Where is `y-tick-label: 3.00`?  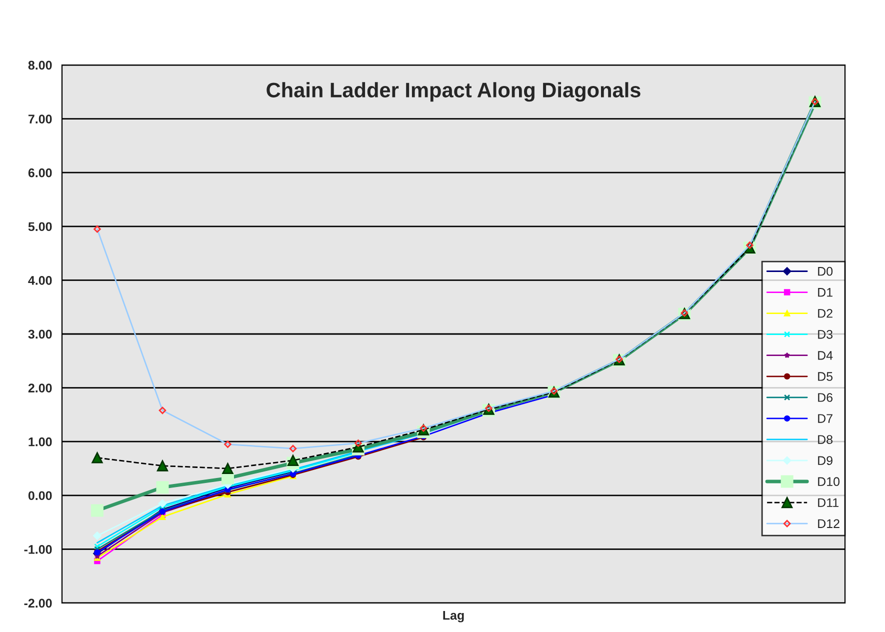
y-tick-label: 3.00 is located at coordinates (40, 334).